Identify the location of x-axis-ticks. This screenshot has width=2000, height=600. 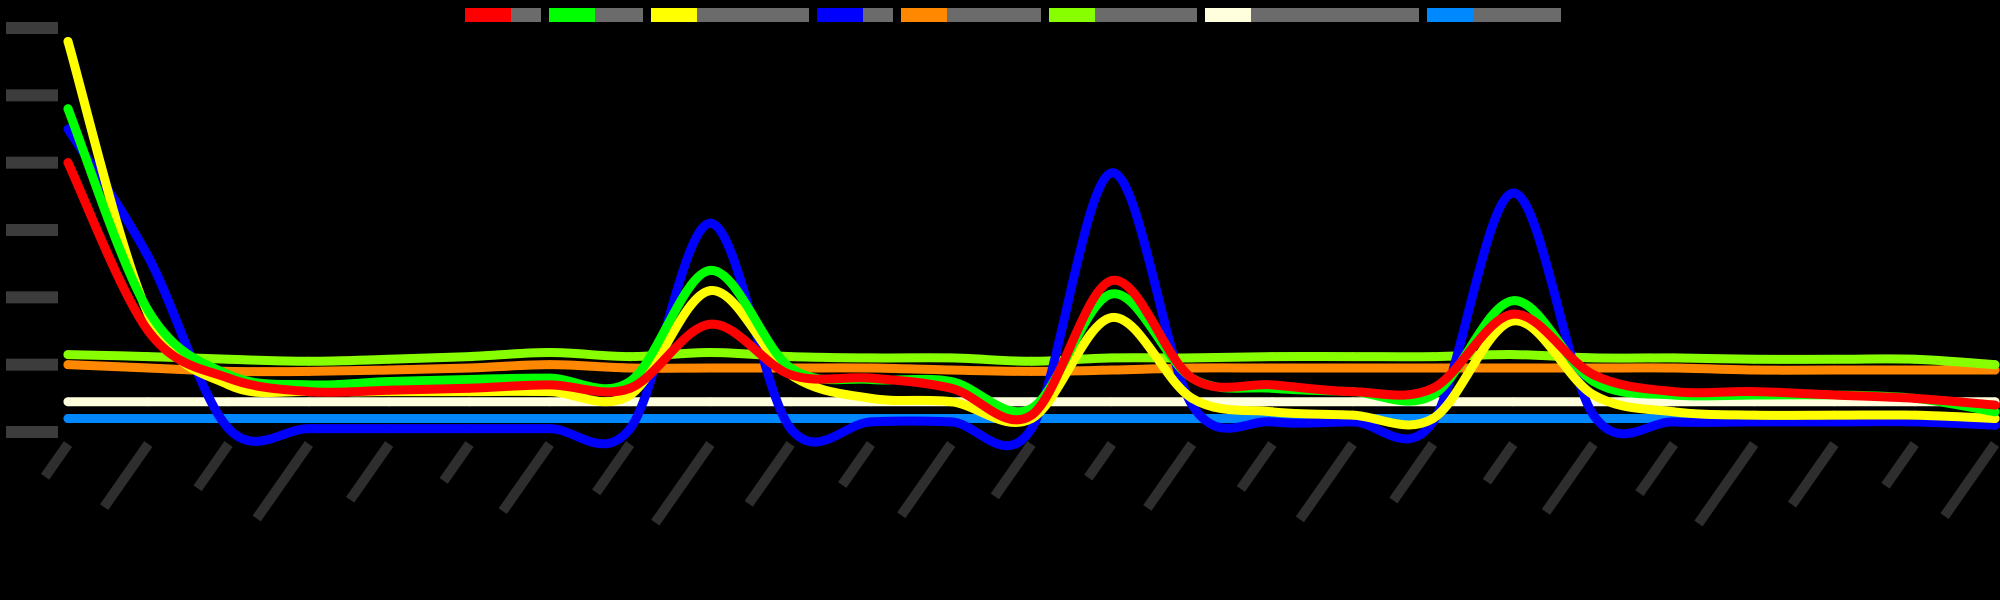
(1020, 484).